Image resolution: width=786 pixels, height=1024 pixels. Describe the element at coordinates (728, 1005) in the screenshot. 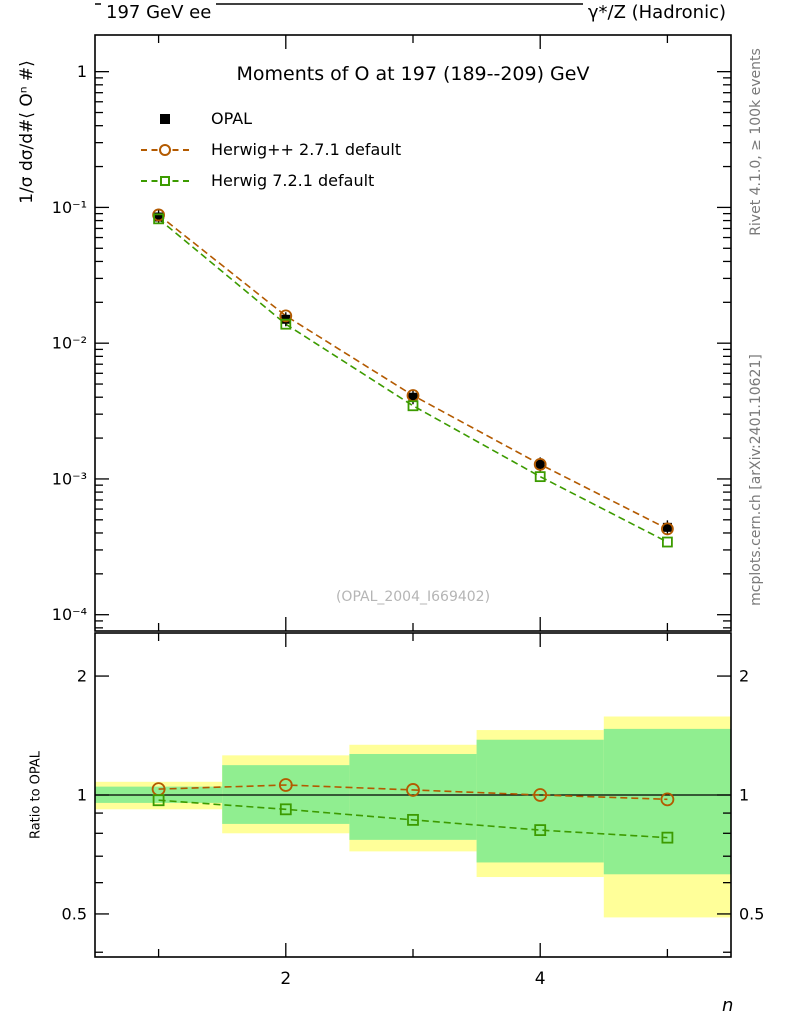

I see `x-axis-label: n` at that location.